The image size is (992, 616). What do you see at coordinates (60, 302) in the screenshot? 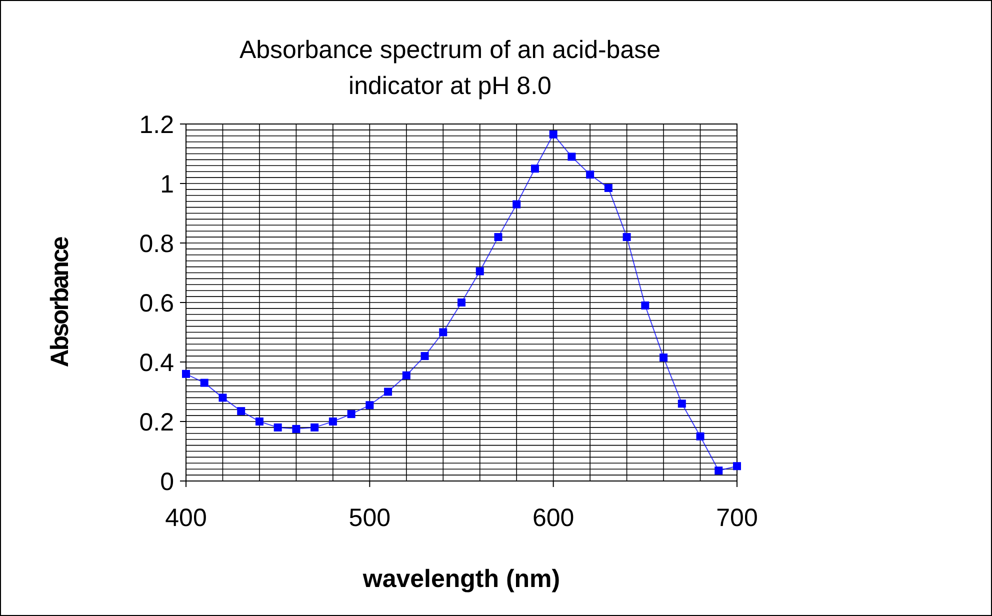
I see `y-axis-title: Absorbance` at bounding box center [60, 302].